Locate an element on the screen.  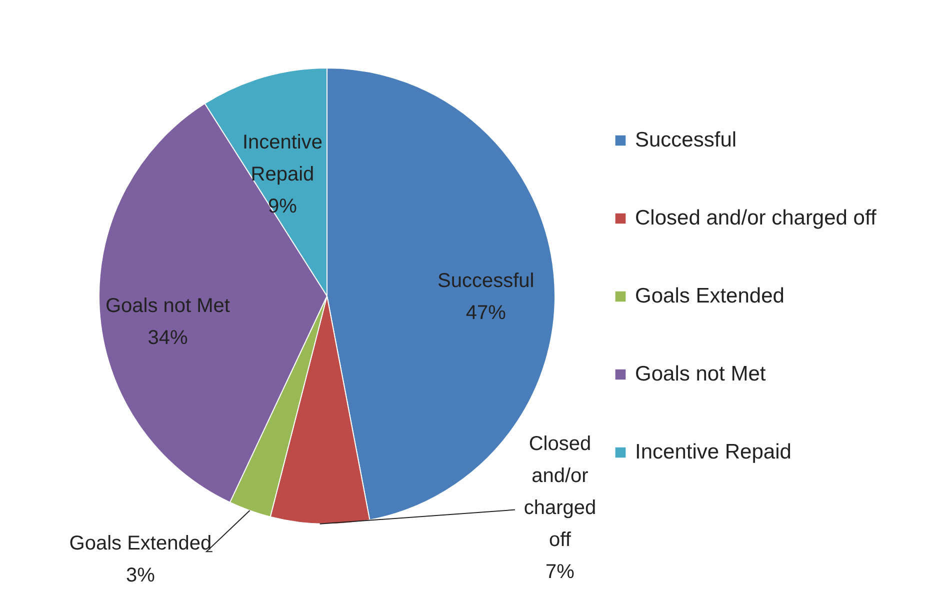
slice-label: Goals not Met is located at coordinates (167, 306).